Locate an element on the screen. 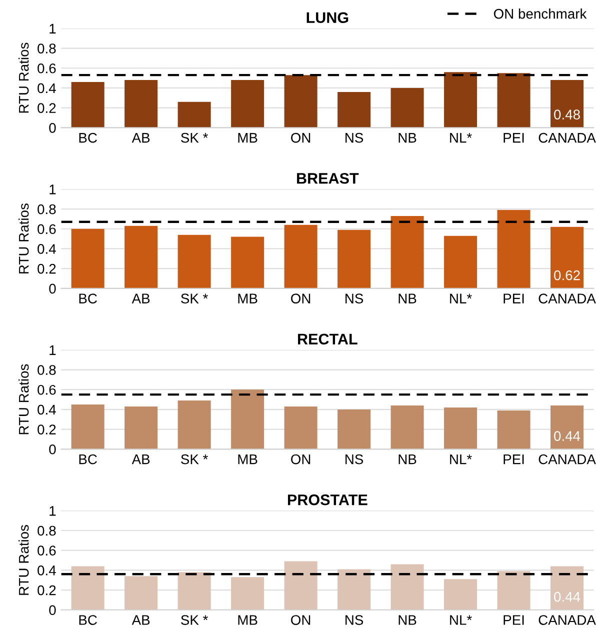 Image resolution: width=612 pixels, height=632 pixels. chart-title: LUNG is located at coordinates (327, 18).